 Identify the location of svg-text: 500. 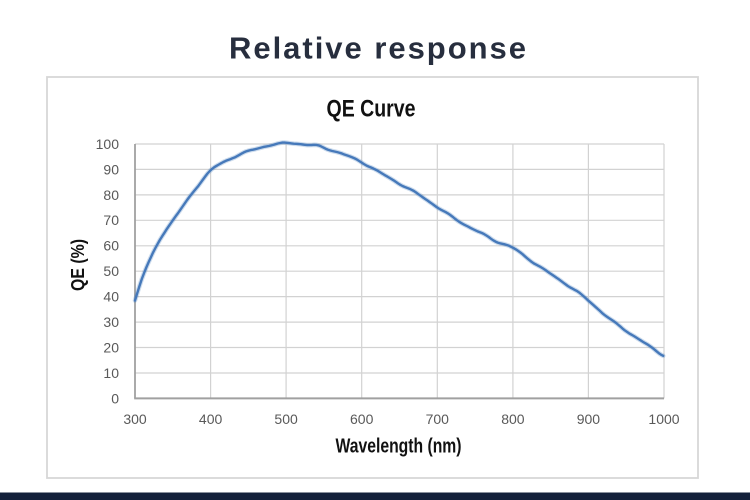
(286, 419).